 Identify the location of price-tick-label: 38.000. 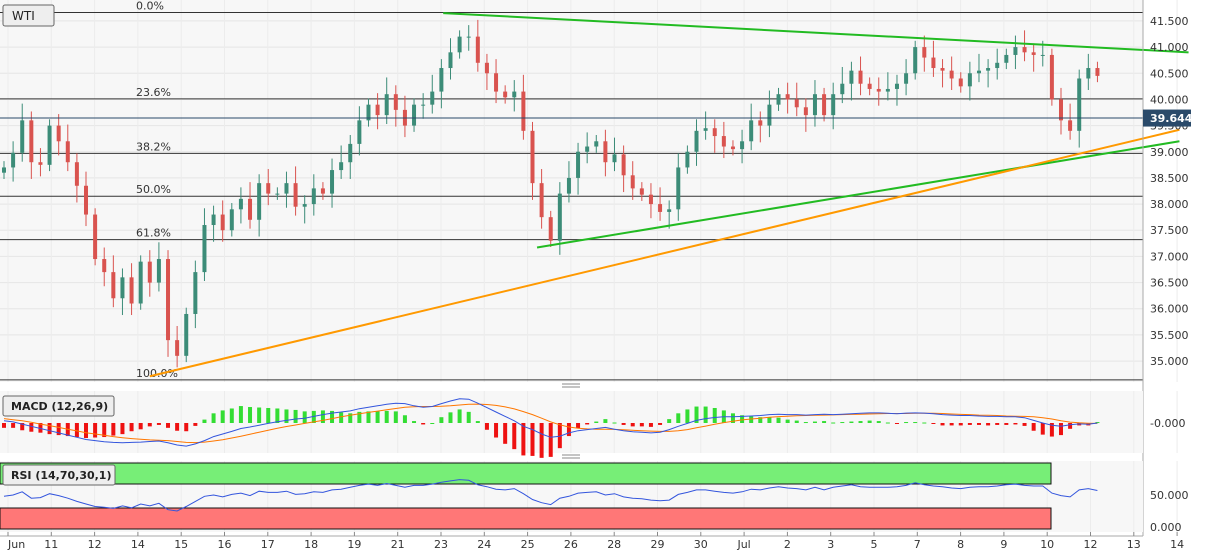
(1169, 204).